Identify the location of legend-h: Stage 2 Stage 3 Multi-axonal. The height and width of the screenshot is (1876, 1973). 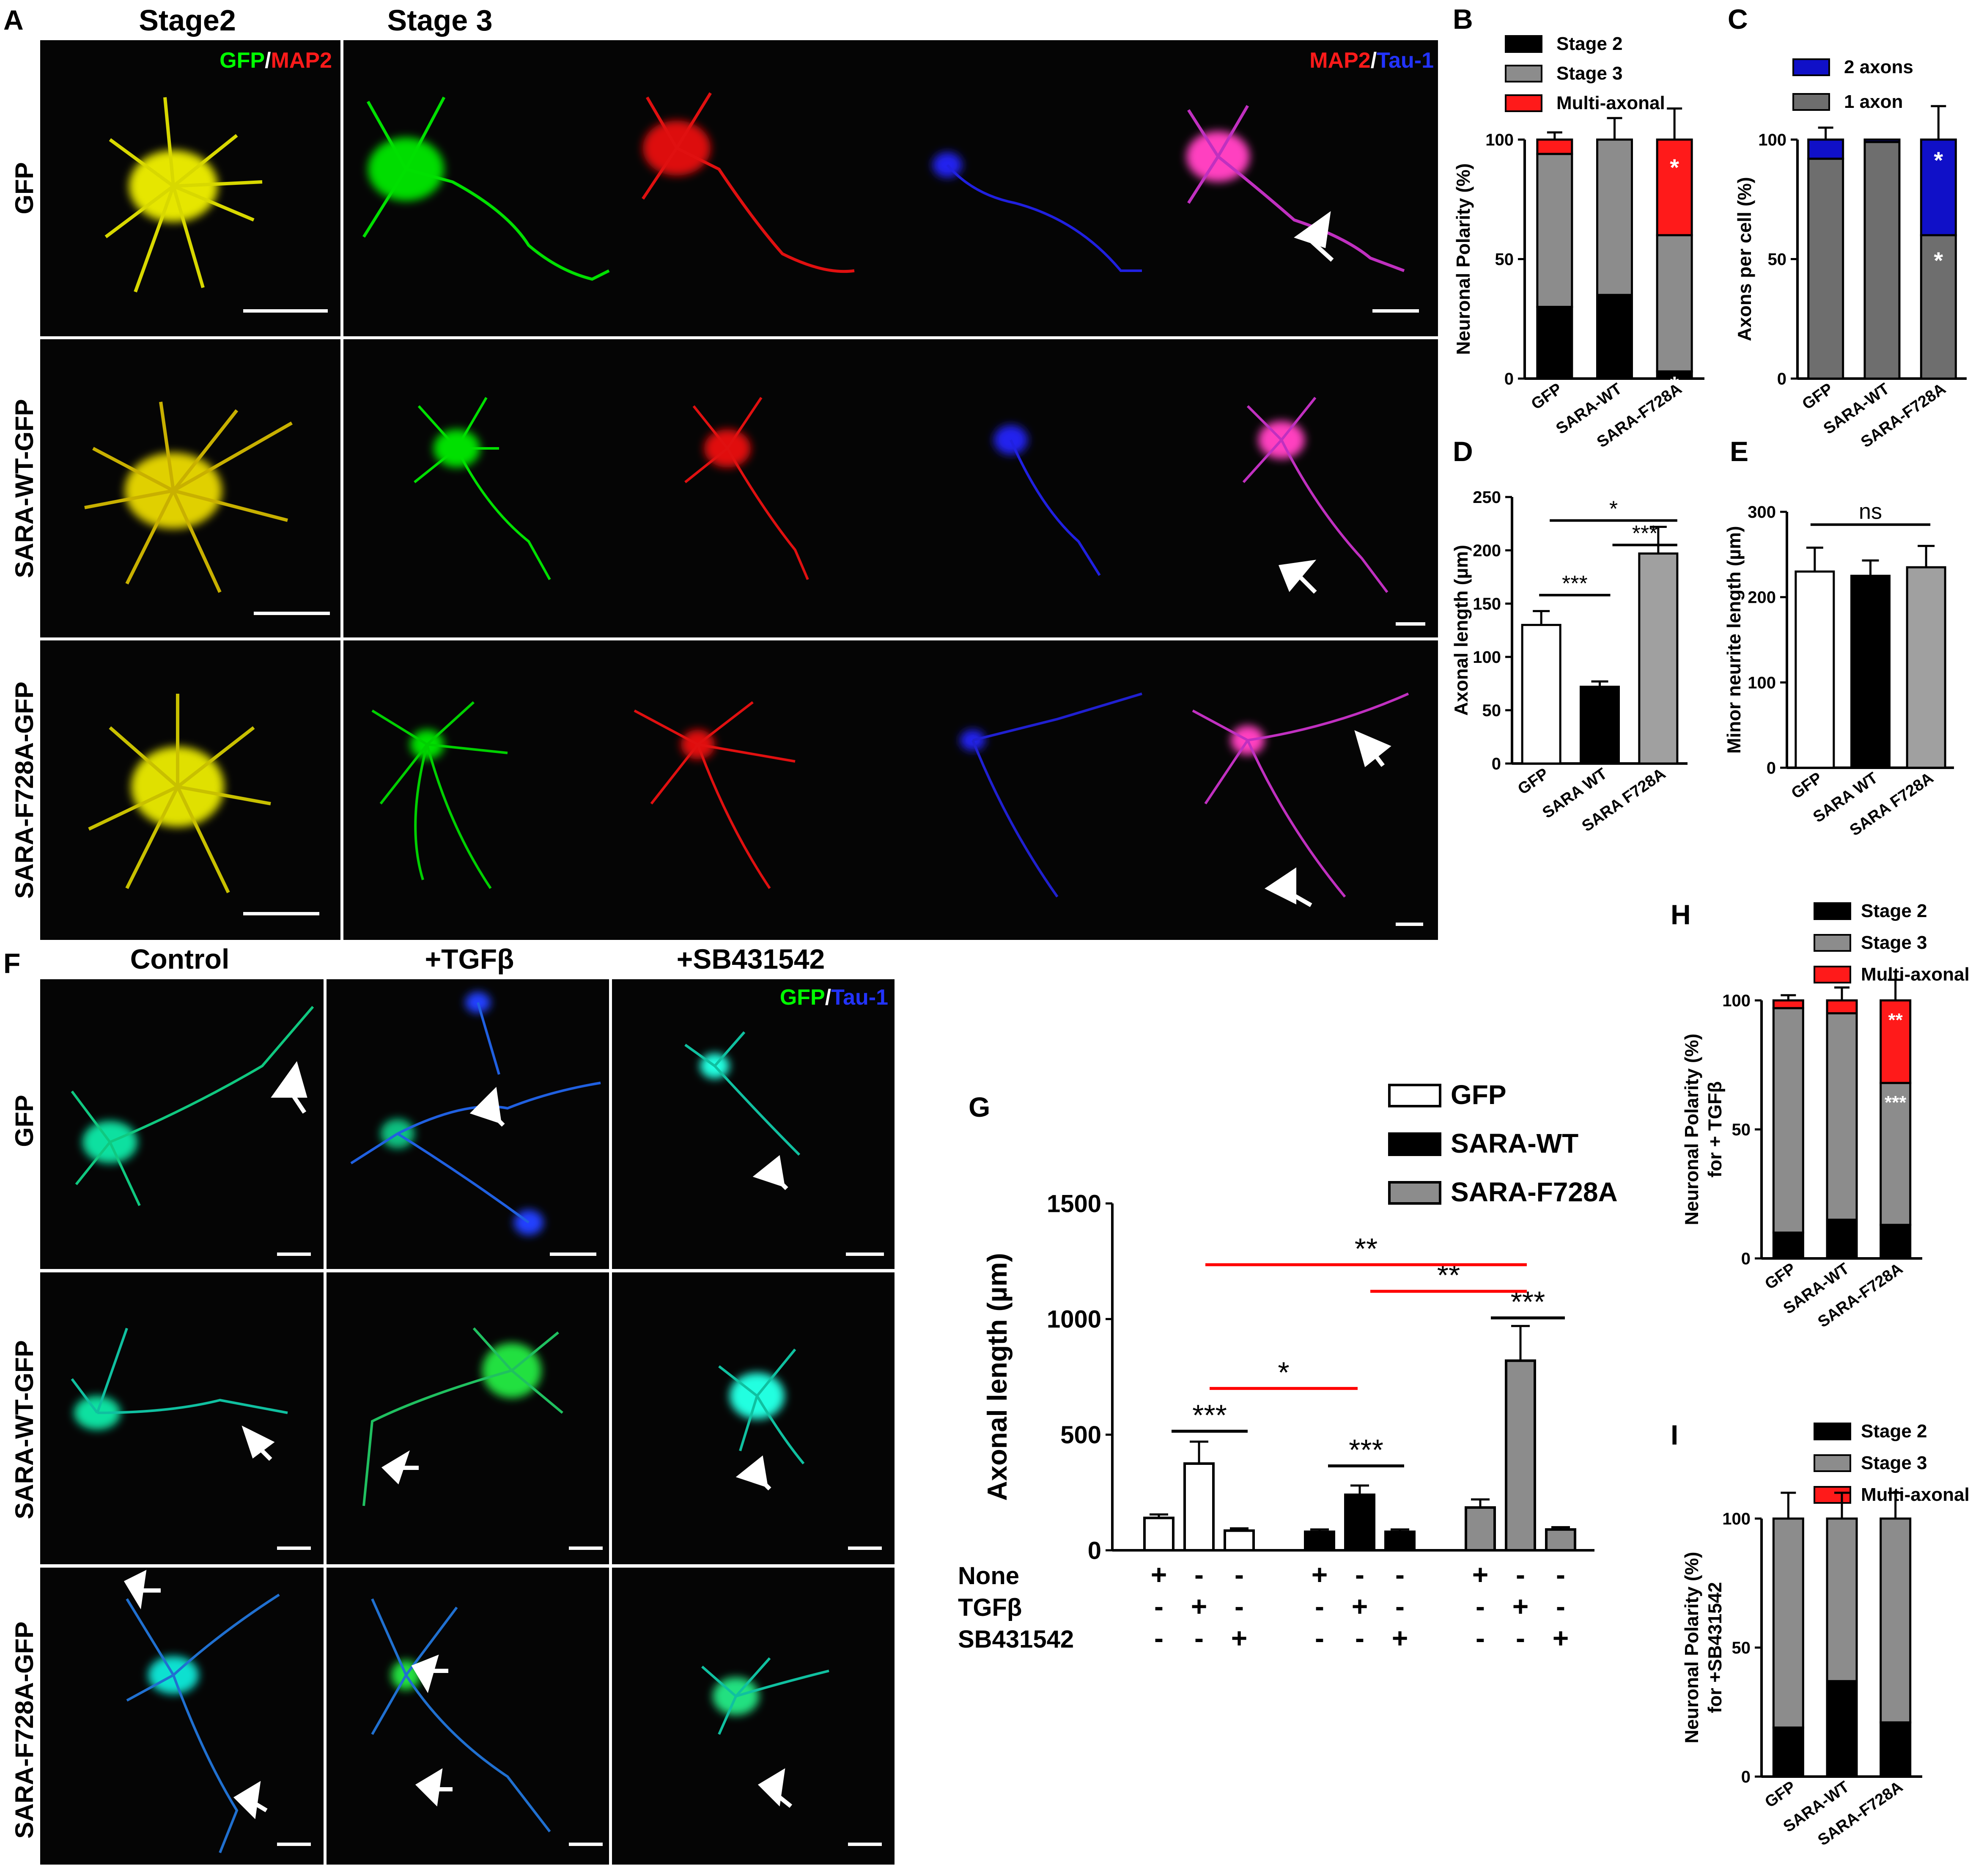
(1892, 943).